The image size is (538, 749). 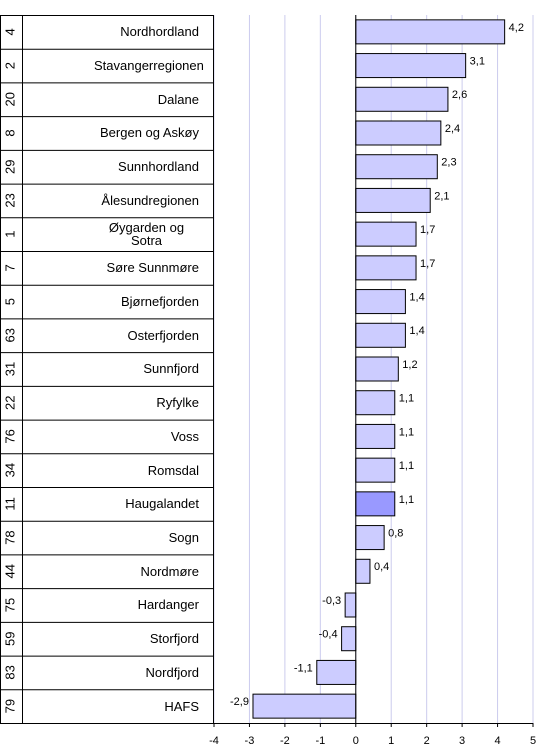 I want to click on name-cell: HAFS, so click(x=115, y=706).